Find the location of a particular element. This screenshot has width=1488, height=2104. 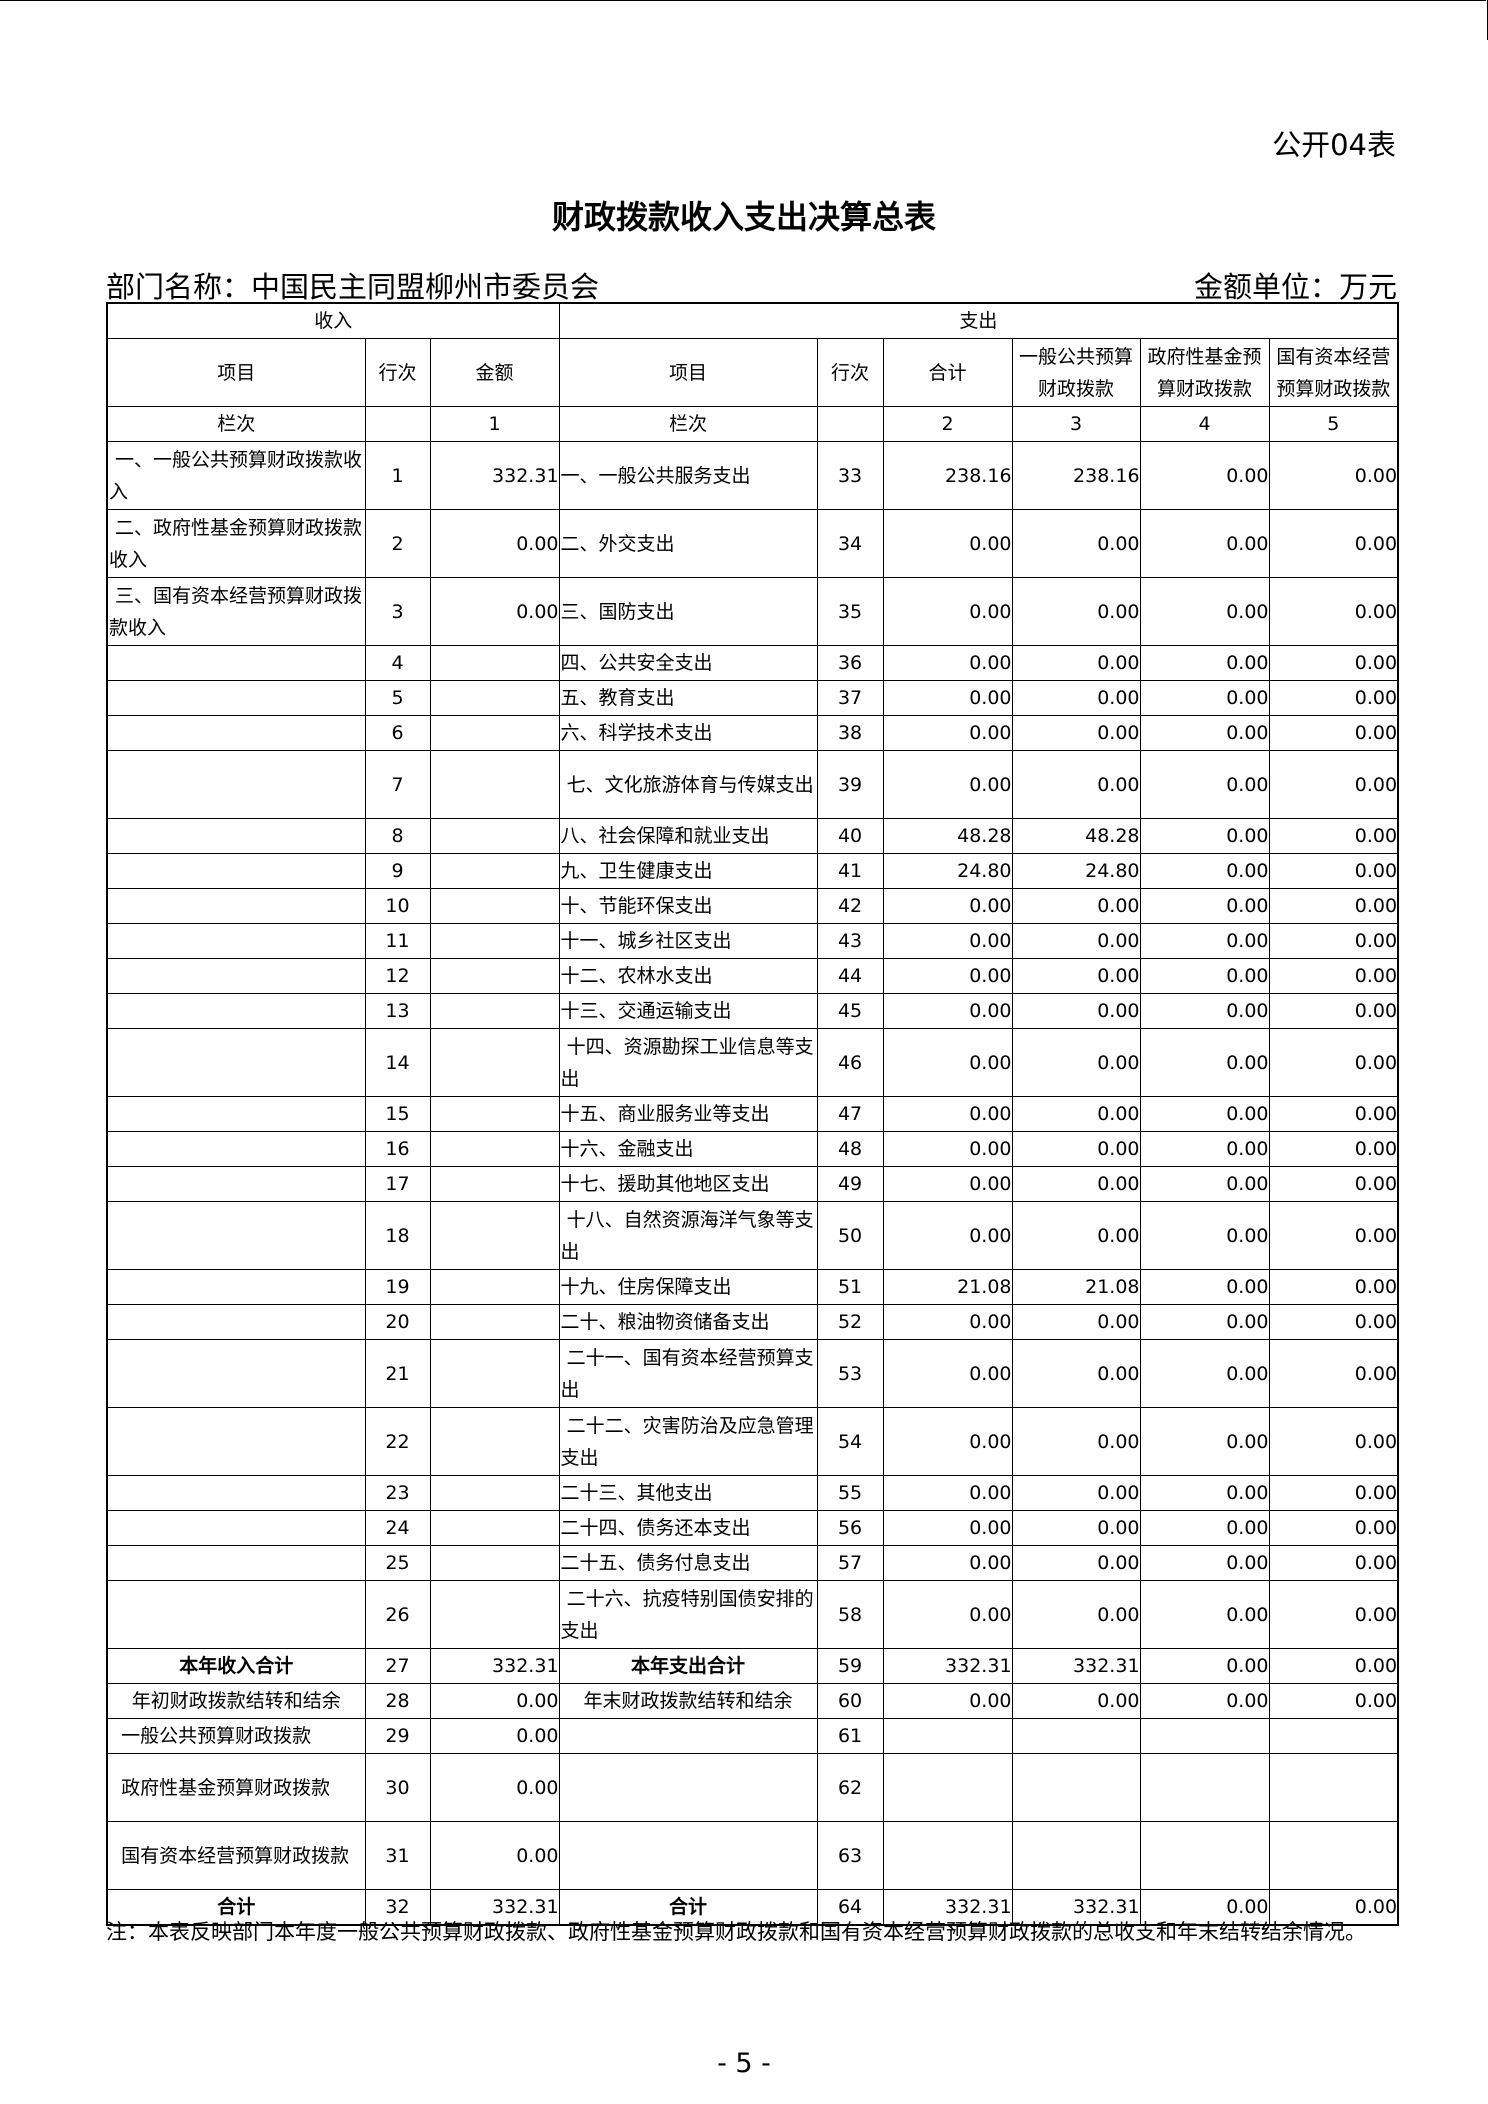

table-row: 7 七、文化旅游体育与传媒支出 39 0.00 0.00 0.00 0.00 is located at coordinates (752, 784).